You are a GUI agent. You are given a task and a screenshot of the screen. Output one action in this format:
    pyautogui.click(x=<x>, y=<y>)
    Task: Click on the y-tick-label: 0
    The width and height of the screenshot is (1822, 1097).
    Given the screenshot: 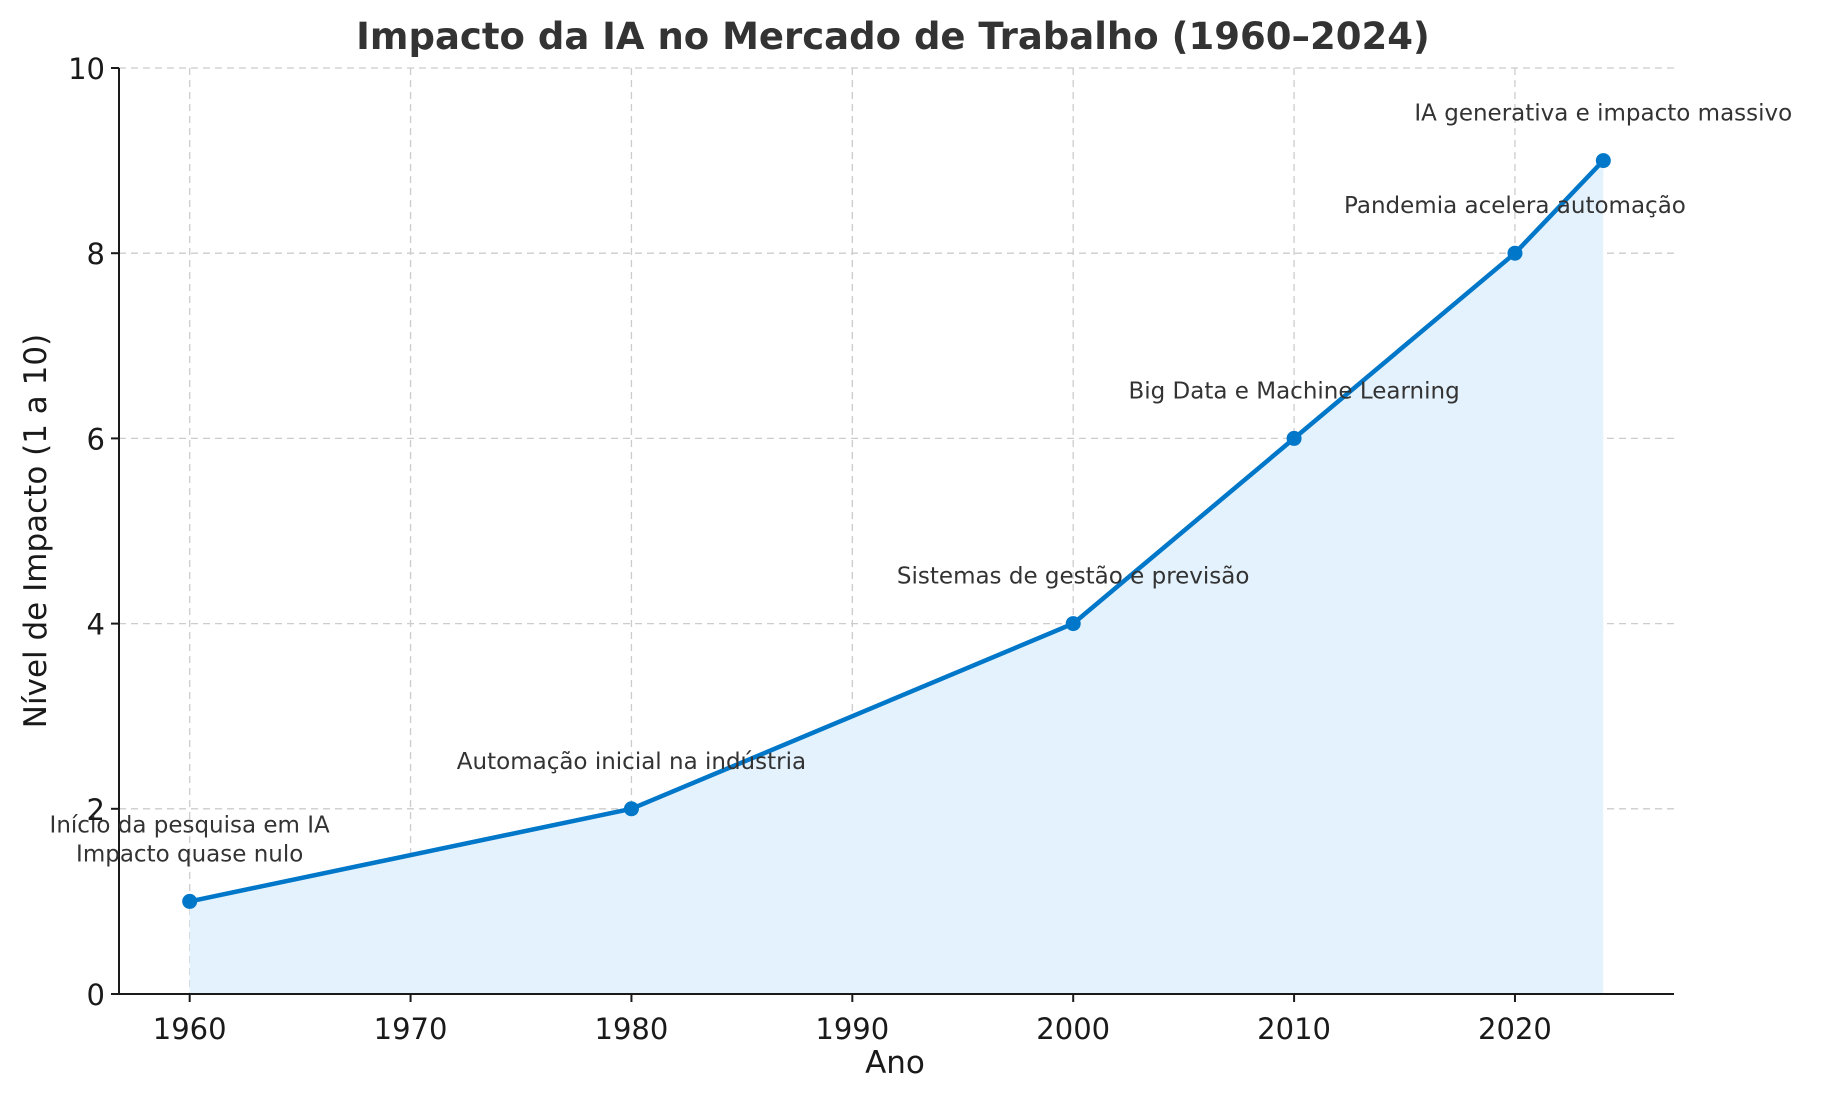 What is the action you would take?
    pyautogui.click(x=96, y=995)
    